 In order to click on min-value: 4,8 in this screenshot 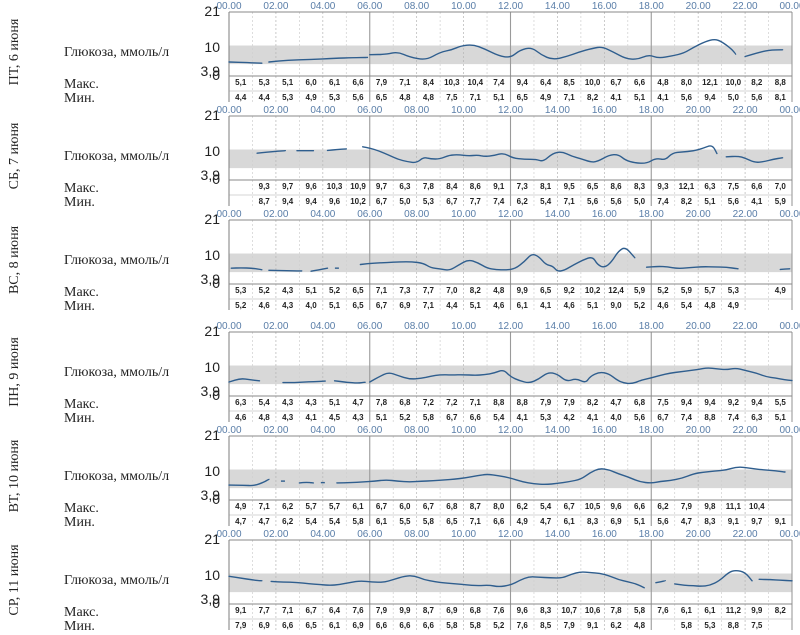, I will do `click(429, 97)`.